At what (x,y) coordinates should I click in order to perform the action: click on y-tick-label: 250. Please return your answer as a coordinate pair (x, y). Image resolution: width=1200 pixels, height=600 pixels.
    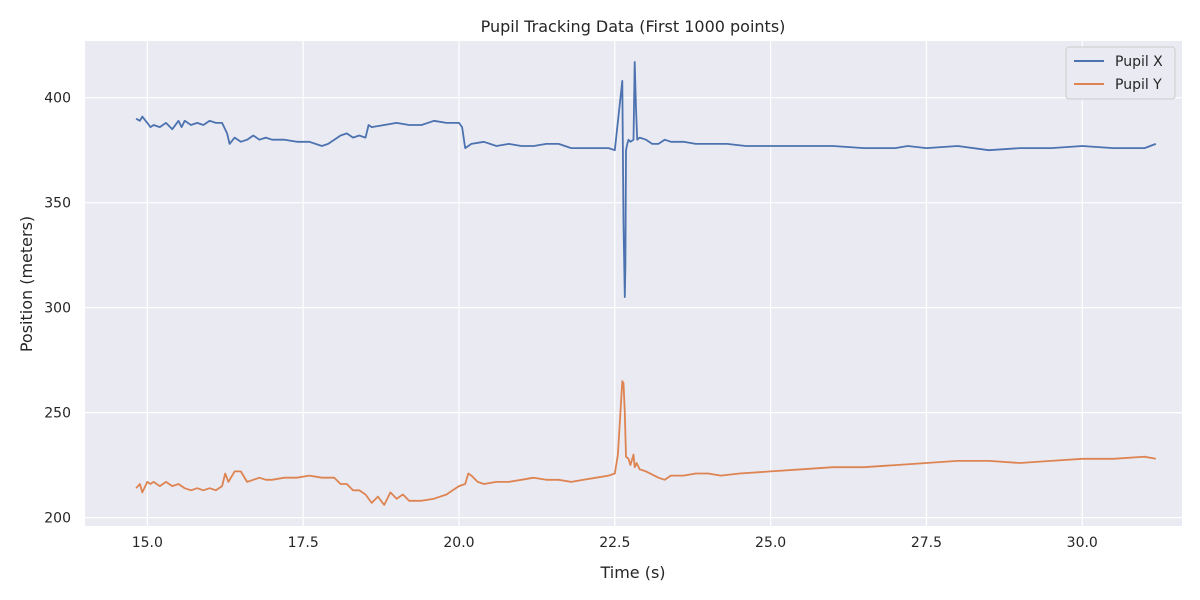
    Looking at the image, I should click on (57, 414).